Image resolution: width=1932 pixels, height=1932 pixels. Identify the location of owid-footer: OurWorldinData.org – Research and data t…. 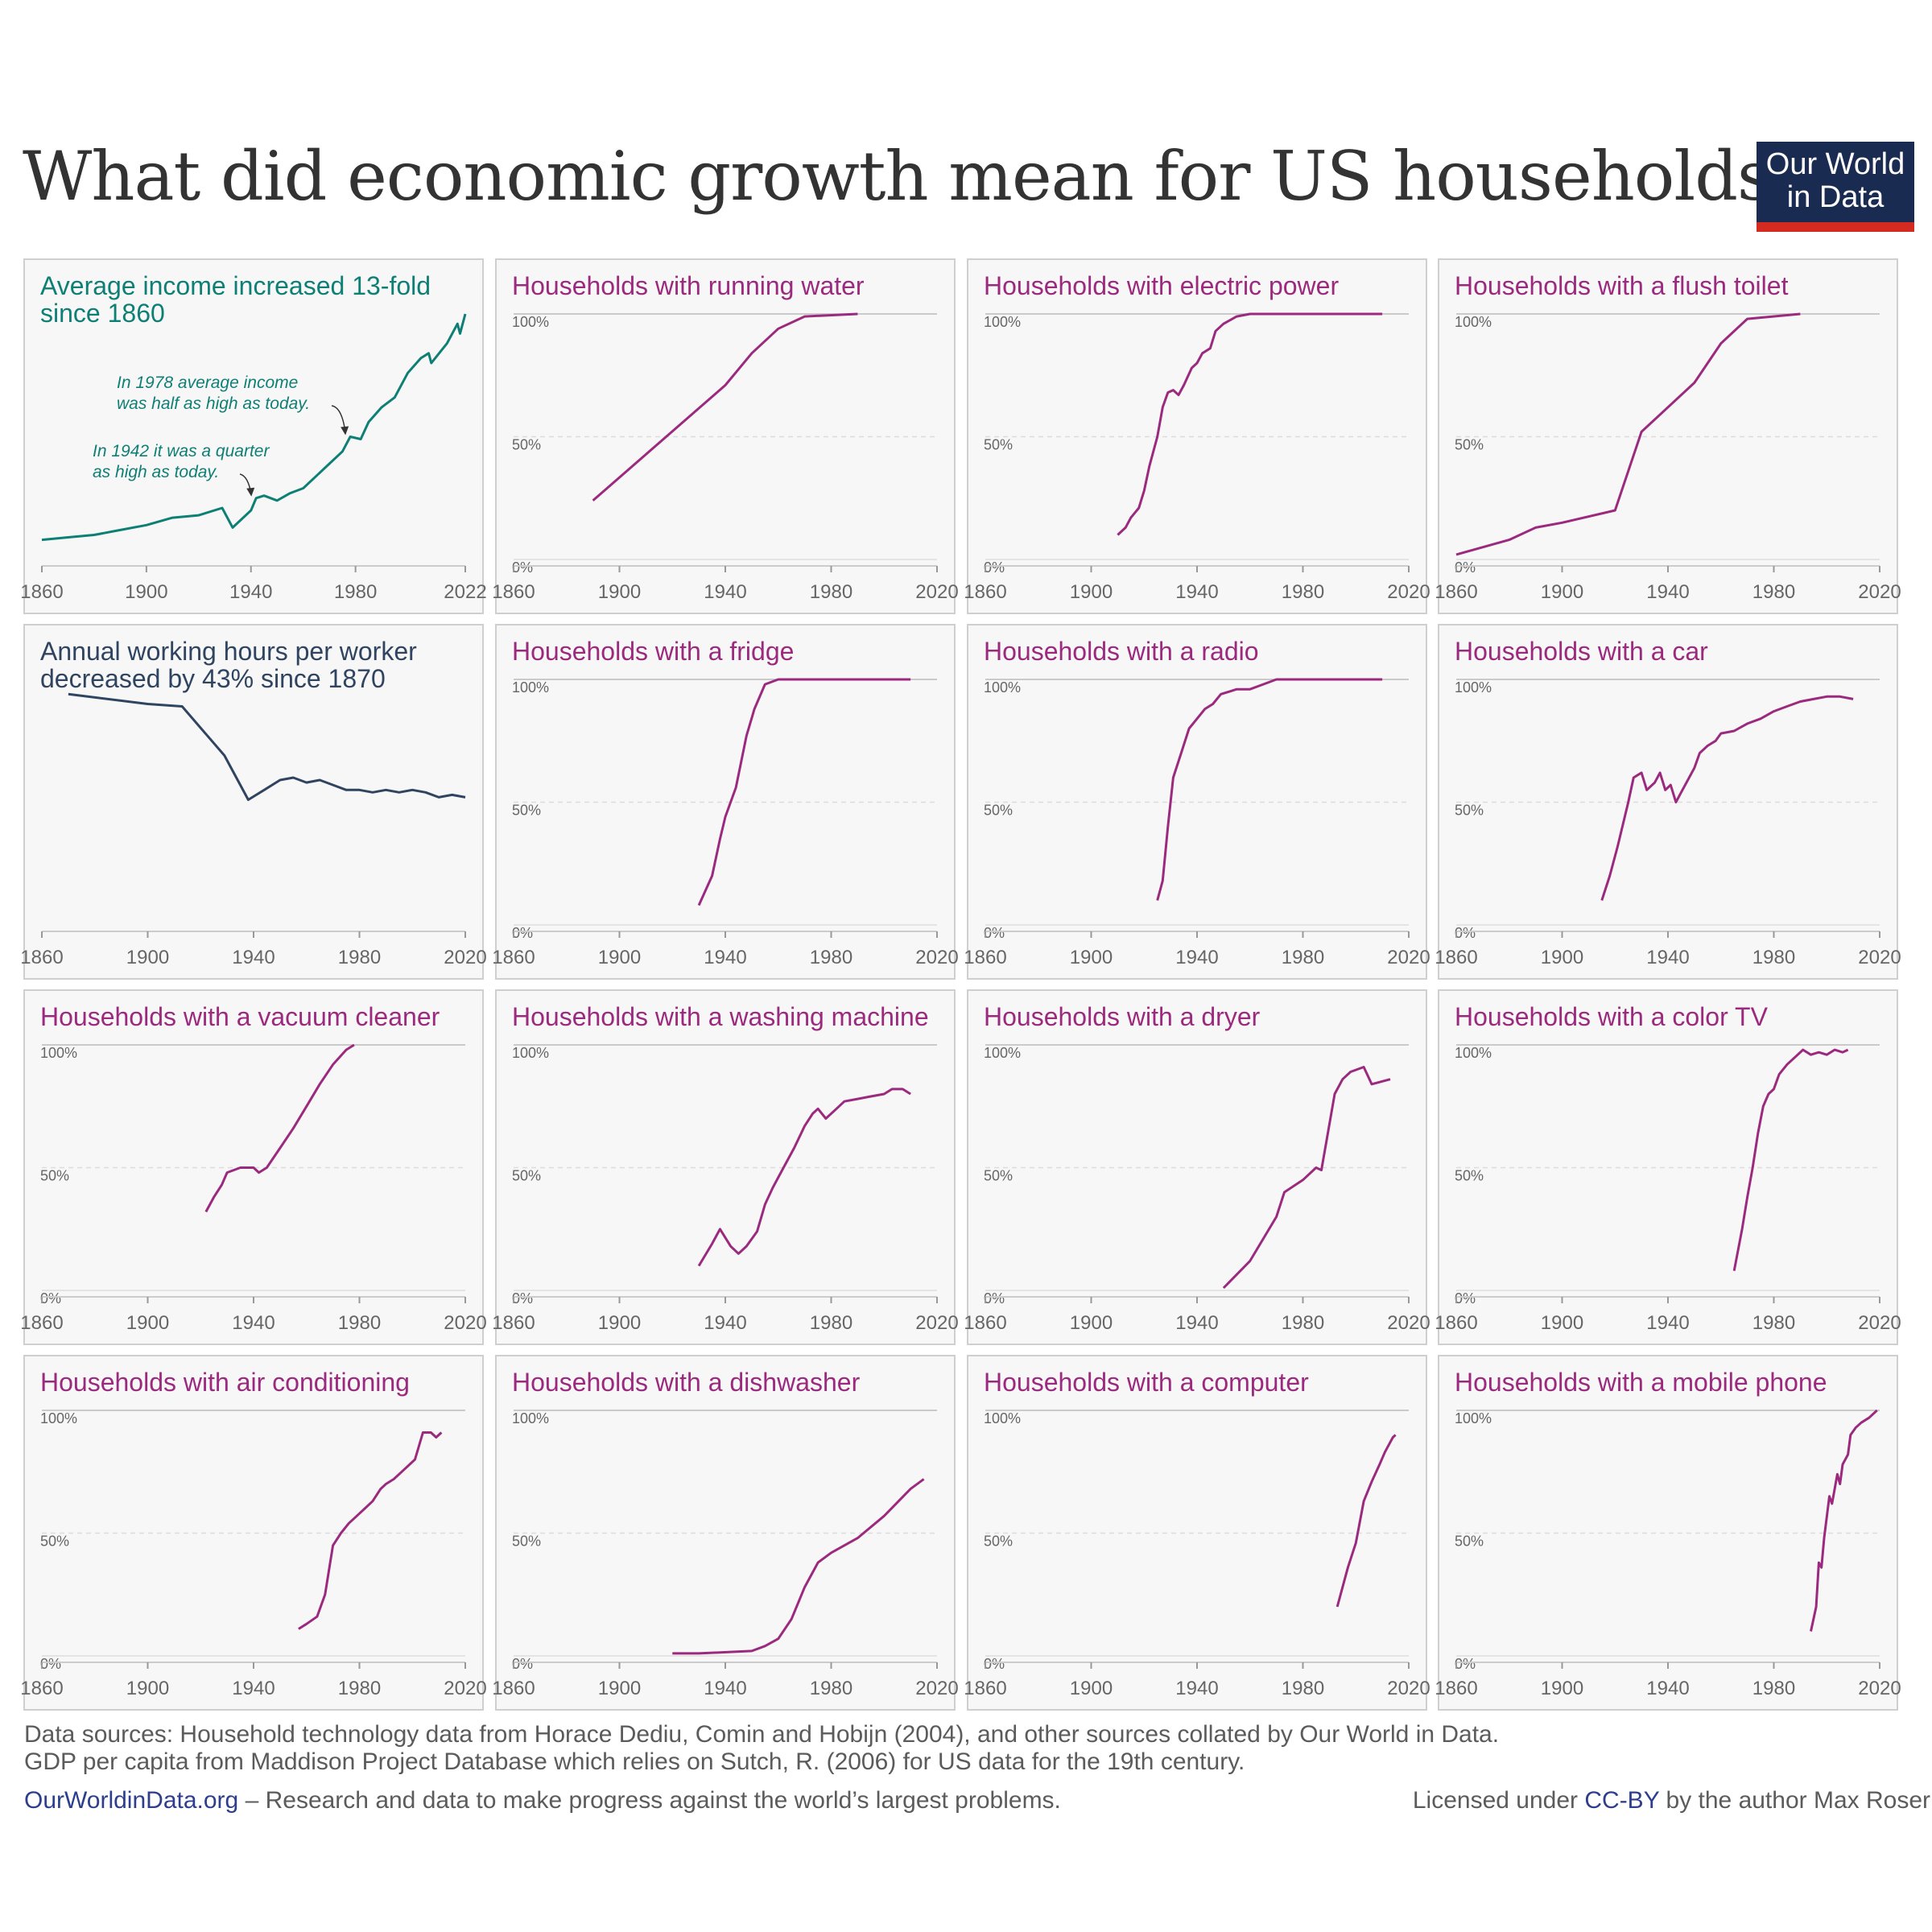
(542, 1800).